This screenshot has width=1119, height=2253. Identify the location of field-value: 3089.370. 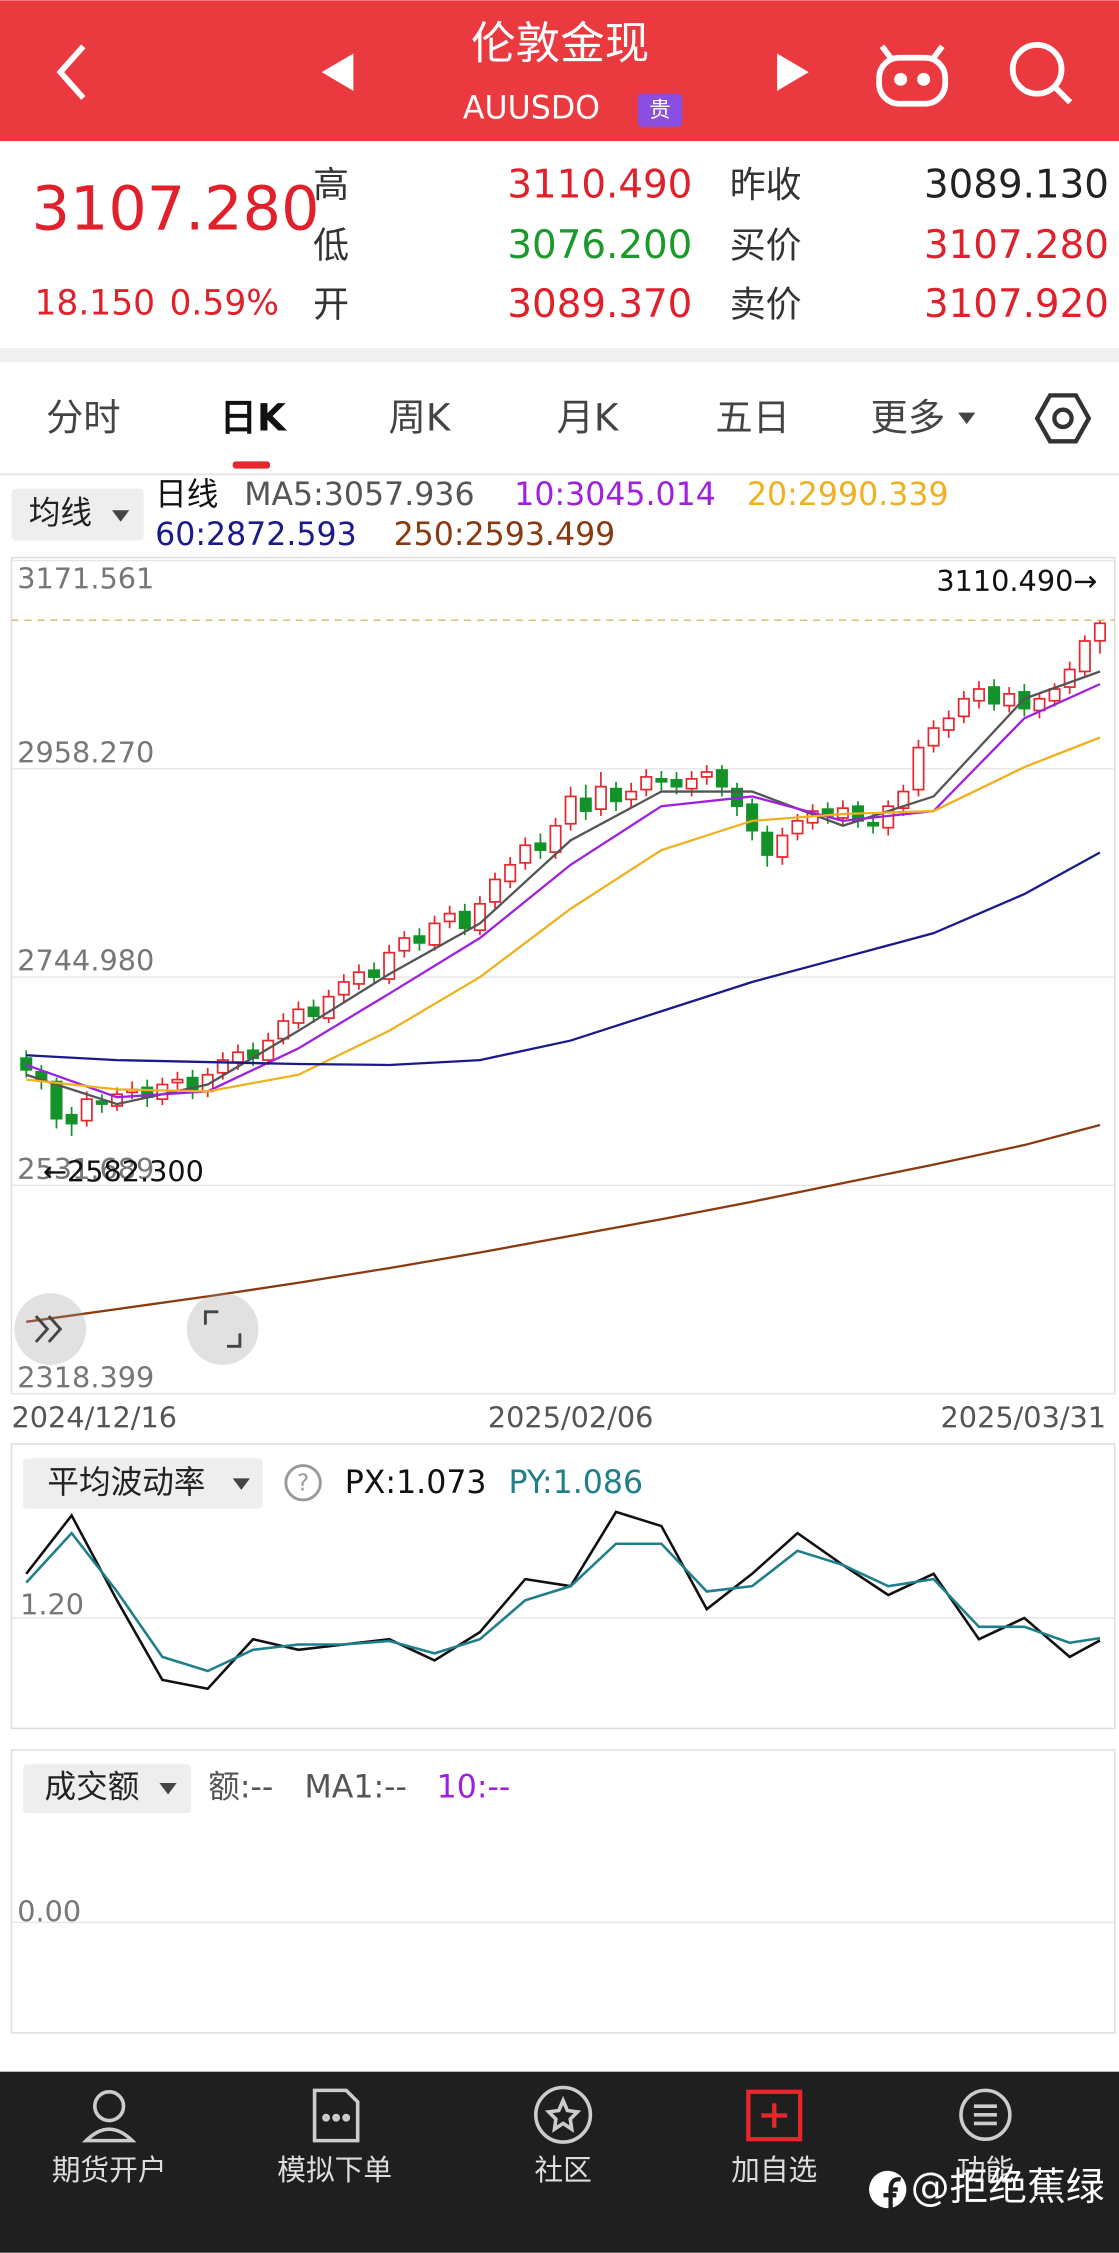
(599, 304).